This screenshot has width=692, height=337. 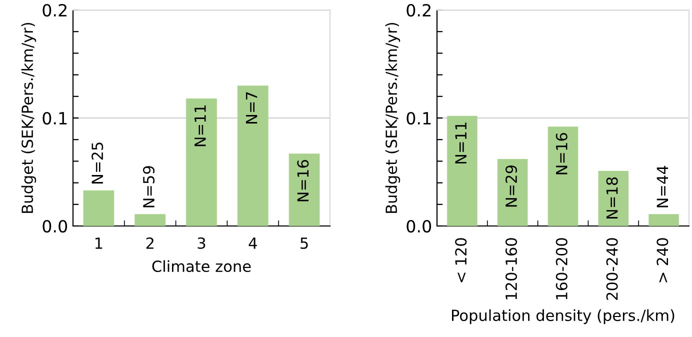 I want to click on x-tick-label: 4, so click(x=252, y=243).